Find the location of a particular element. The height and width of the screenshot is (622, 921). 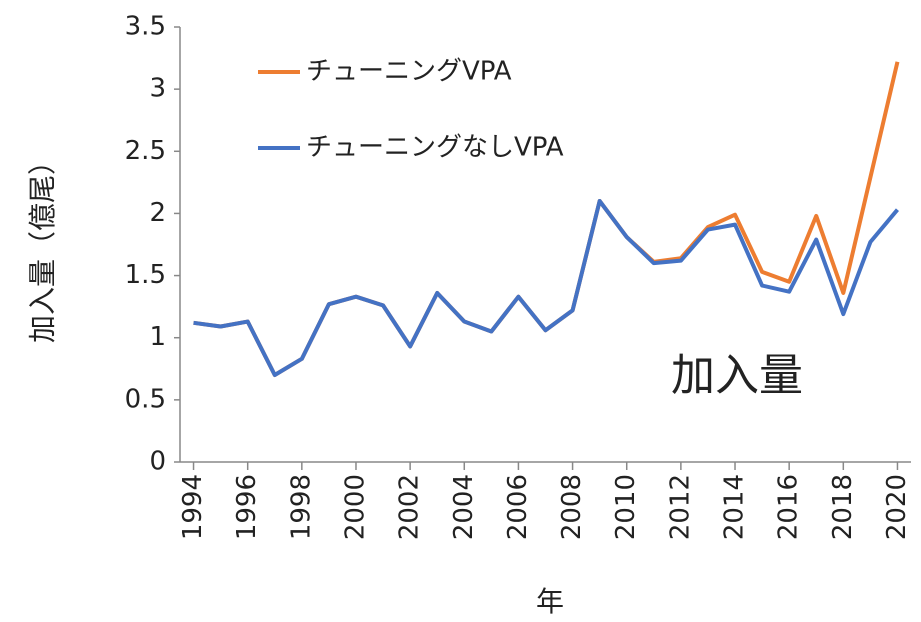

x-tick-label: 2002 is located at coordinates (410, 507).